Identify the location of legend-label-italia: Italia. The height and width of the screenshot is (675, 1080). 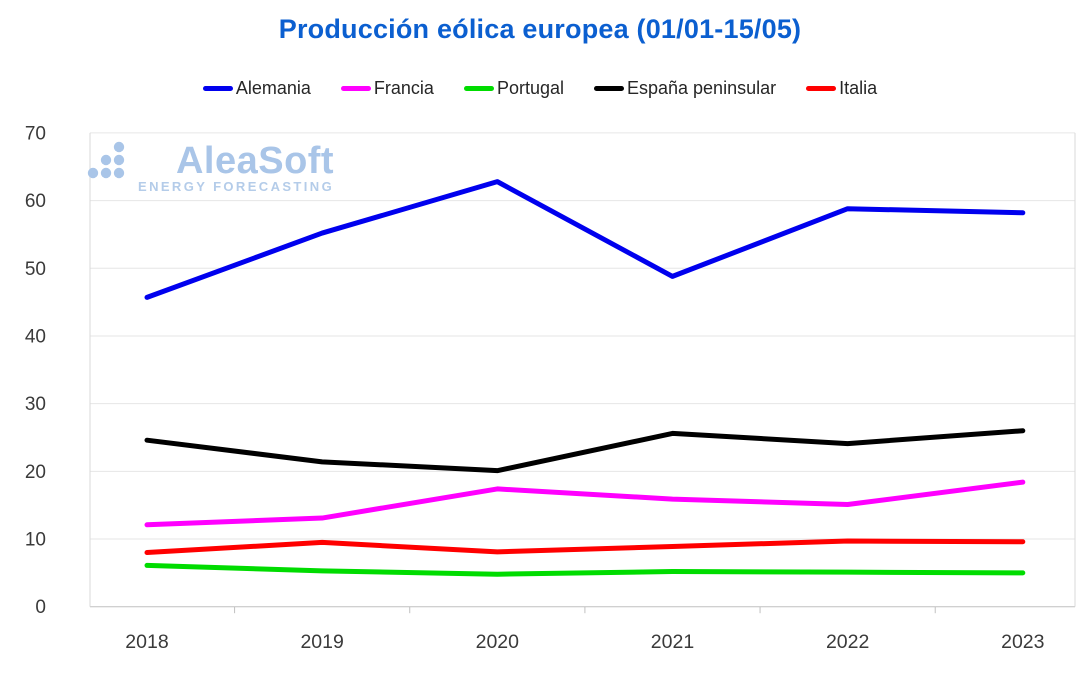
(858, 88).